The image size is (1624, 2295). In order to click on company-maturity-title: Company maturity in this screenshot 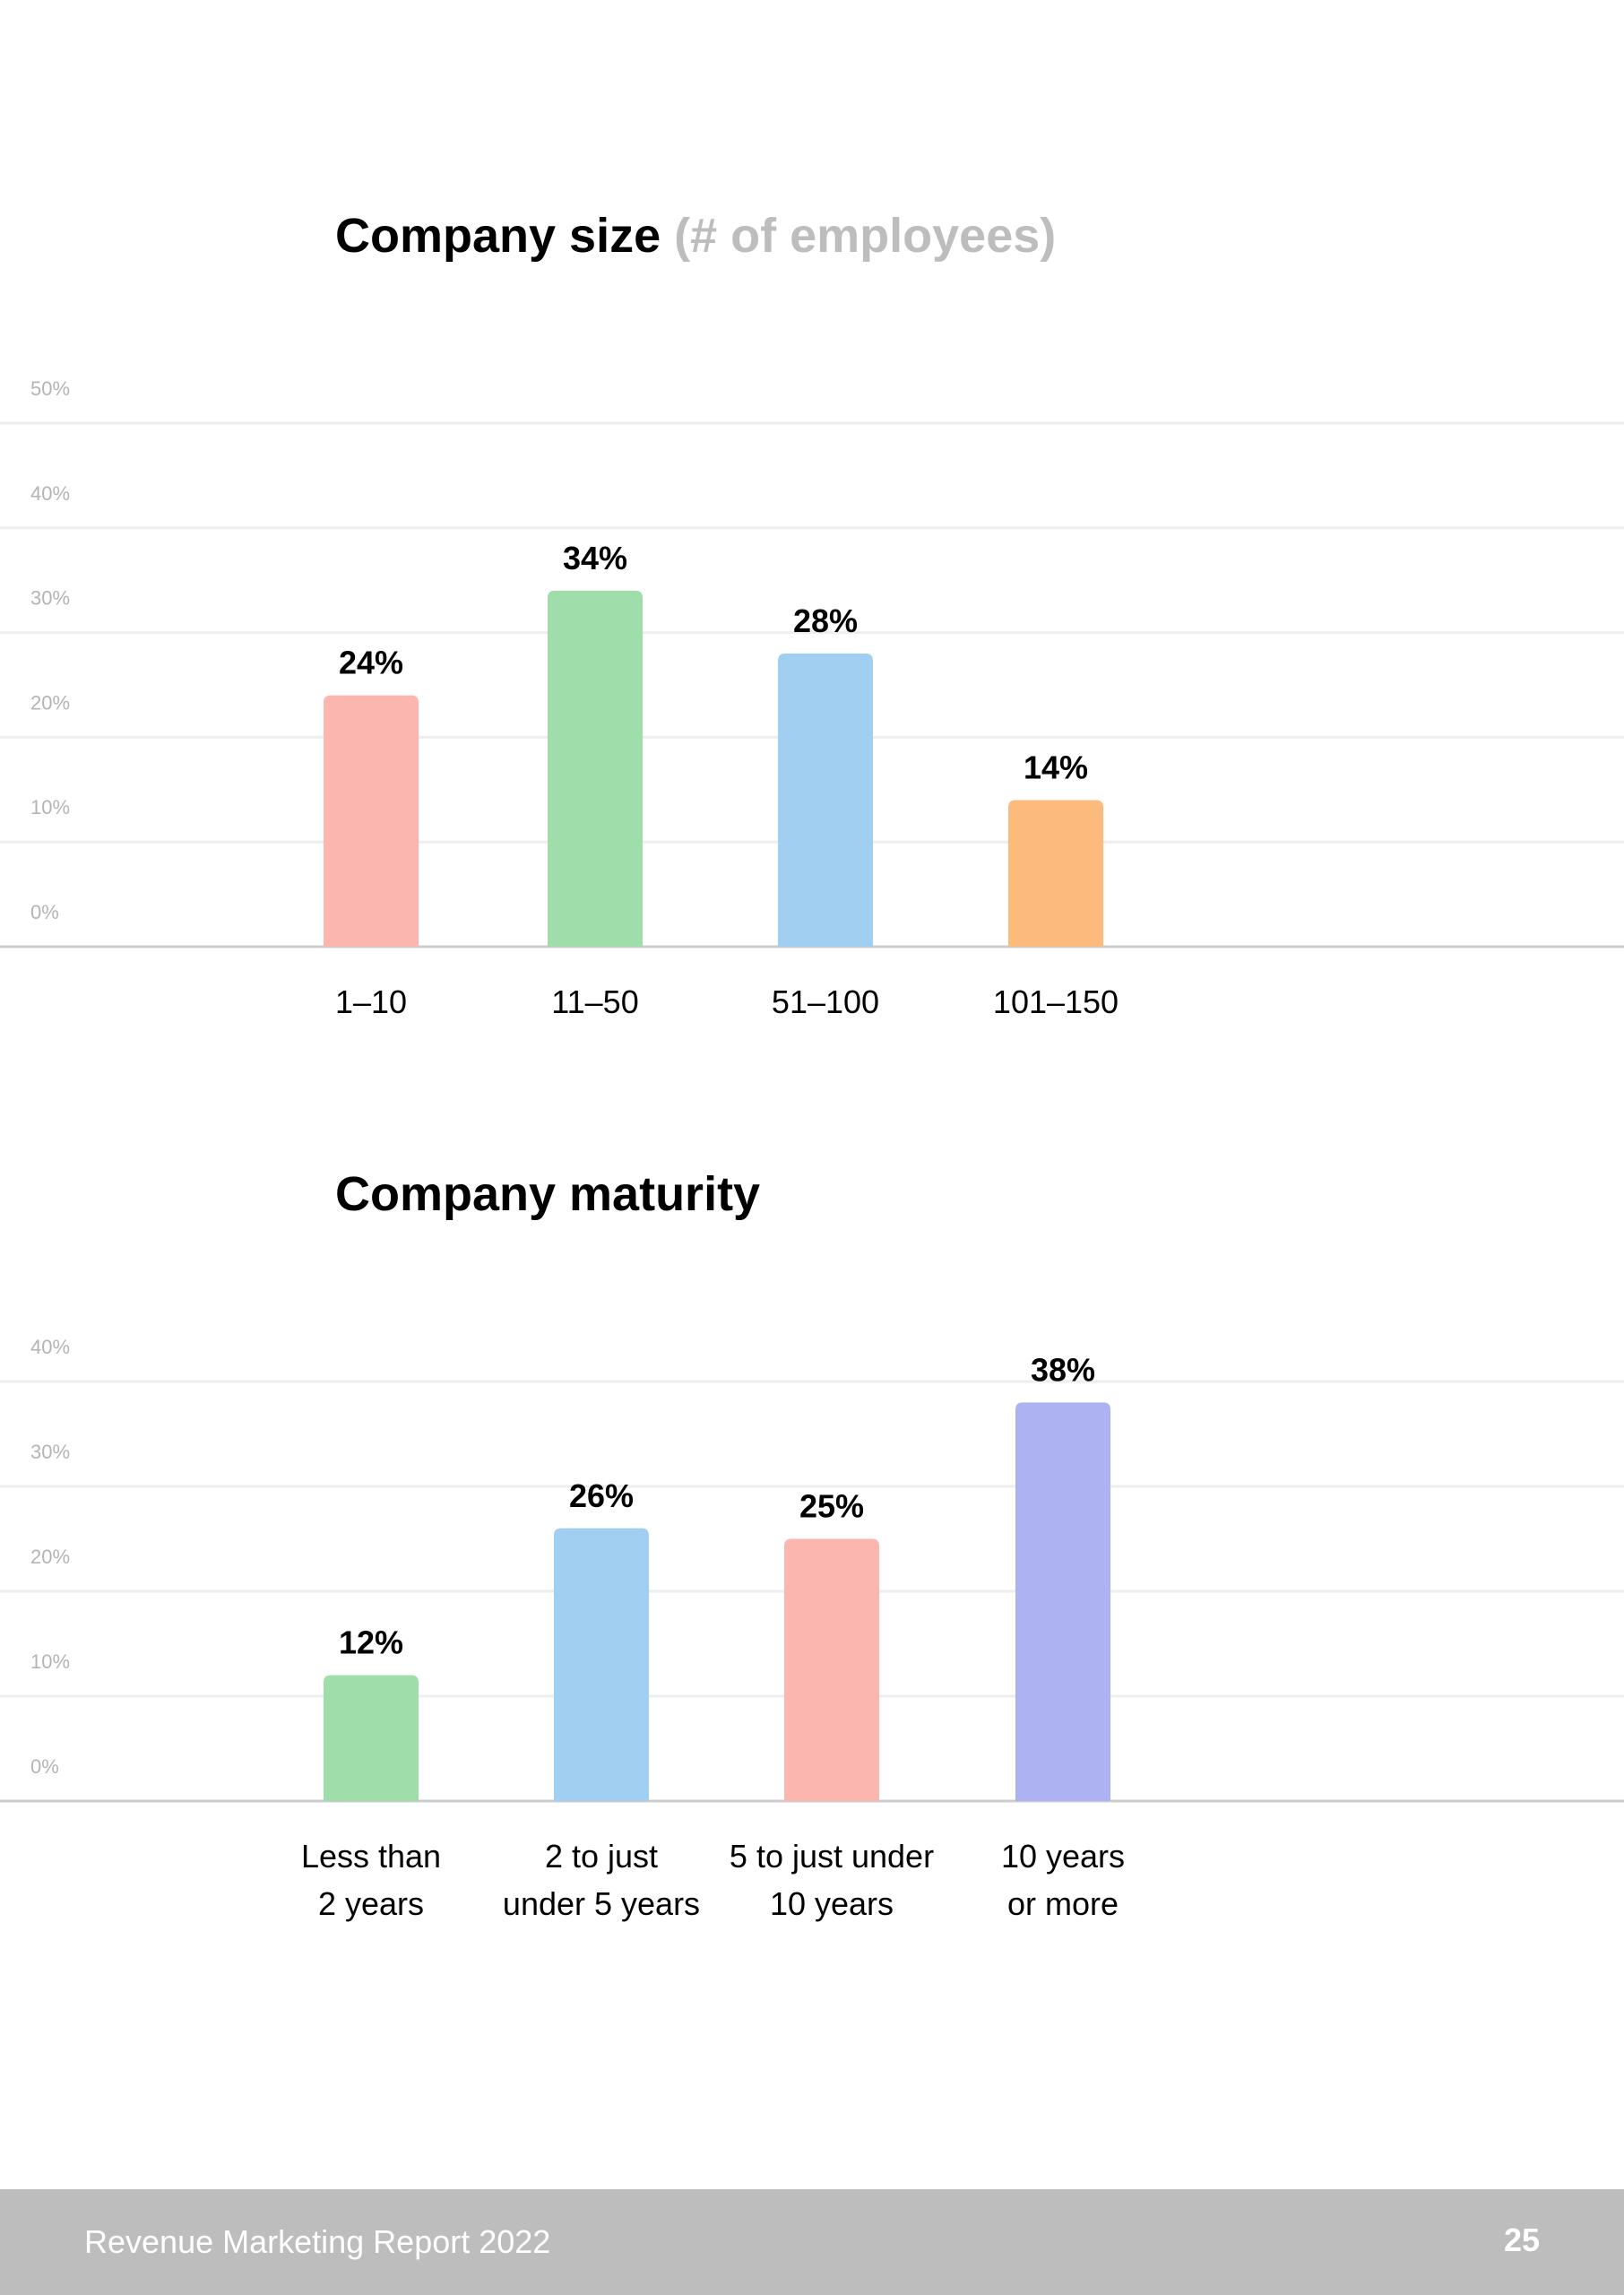, I will do `click(548, 1194)`.